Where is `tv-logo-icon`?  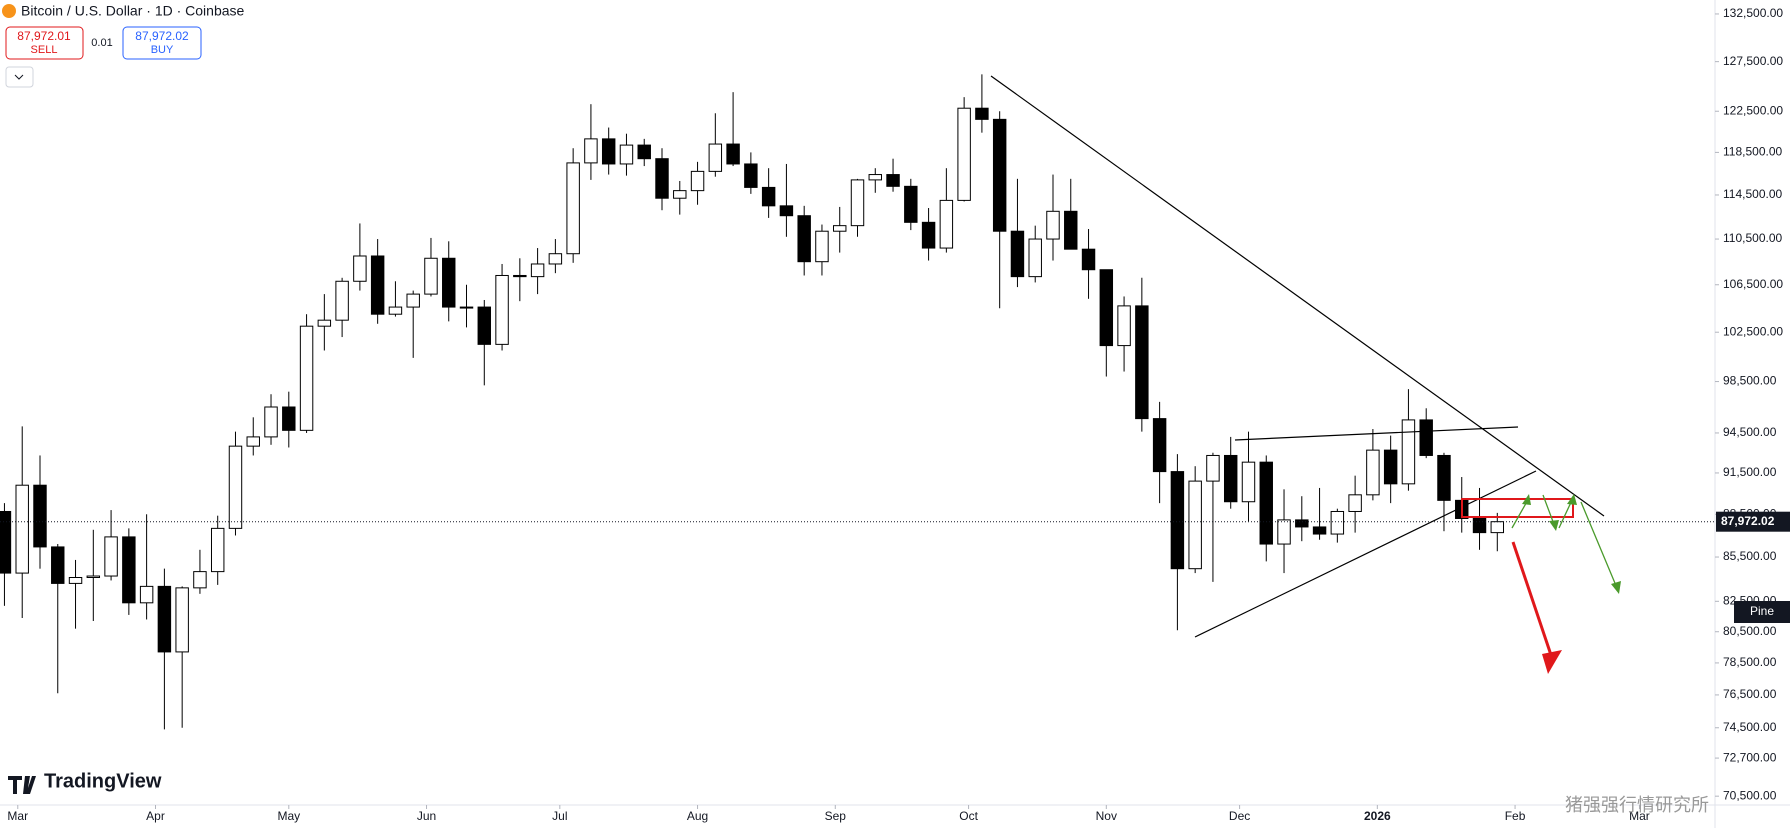
tv-logo-icon is located at coordinates (22, 785).